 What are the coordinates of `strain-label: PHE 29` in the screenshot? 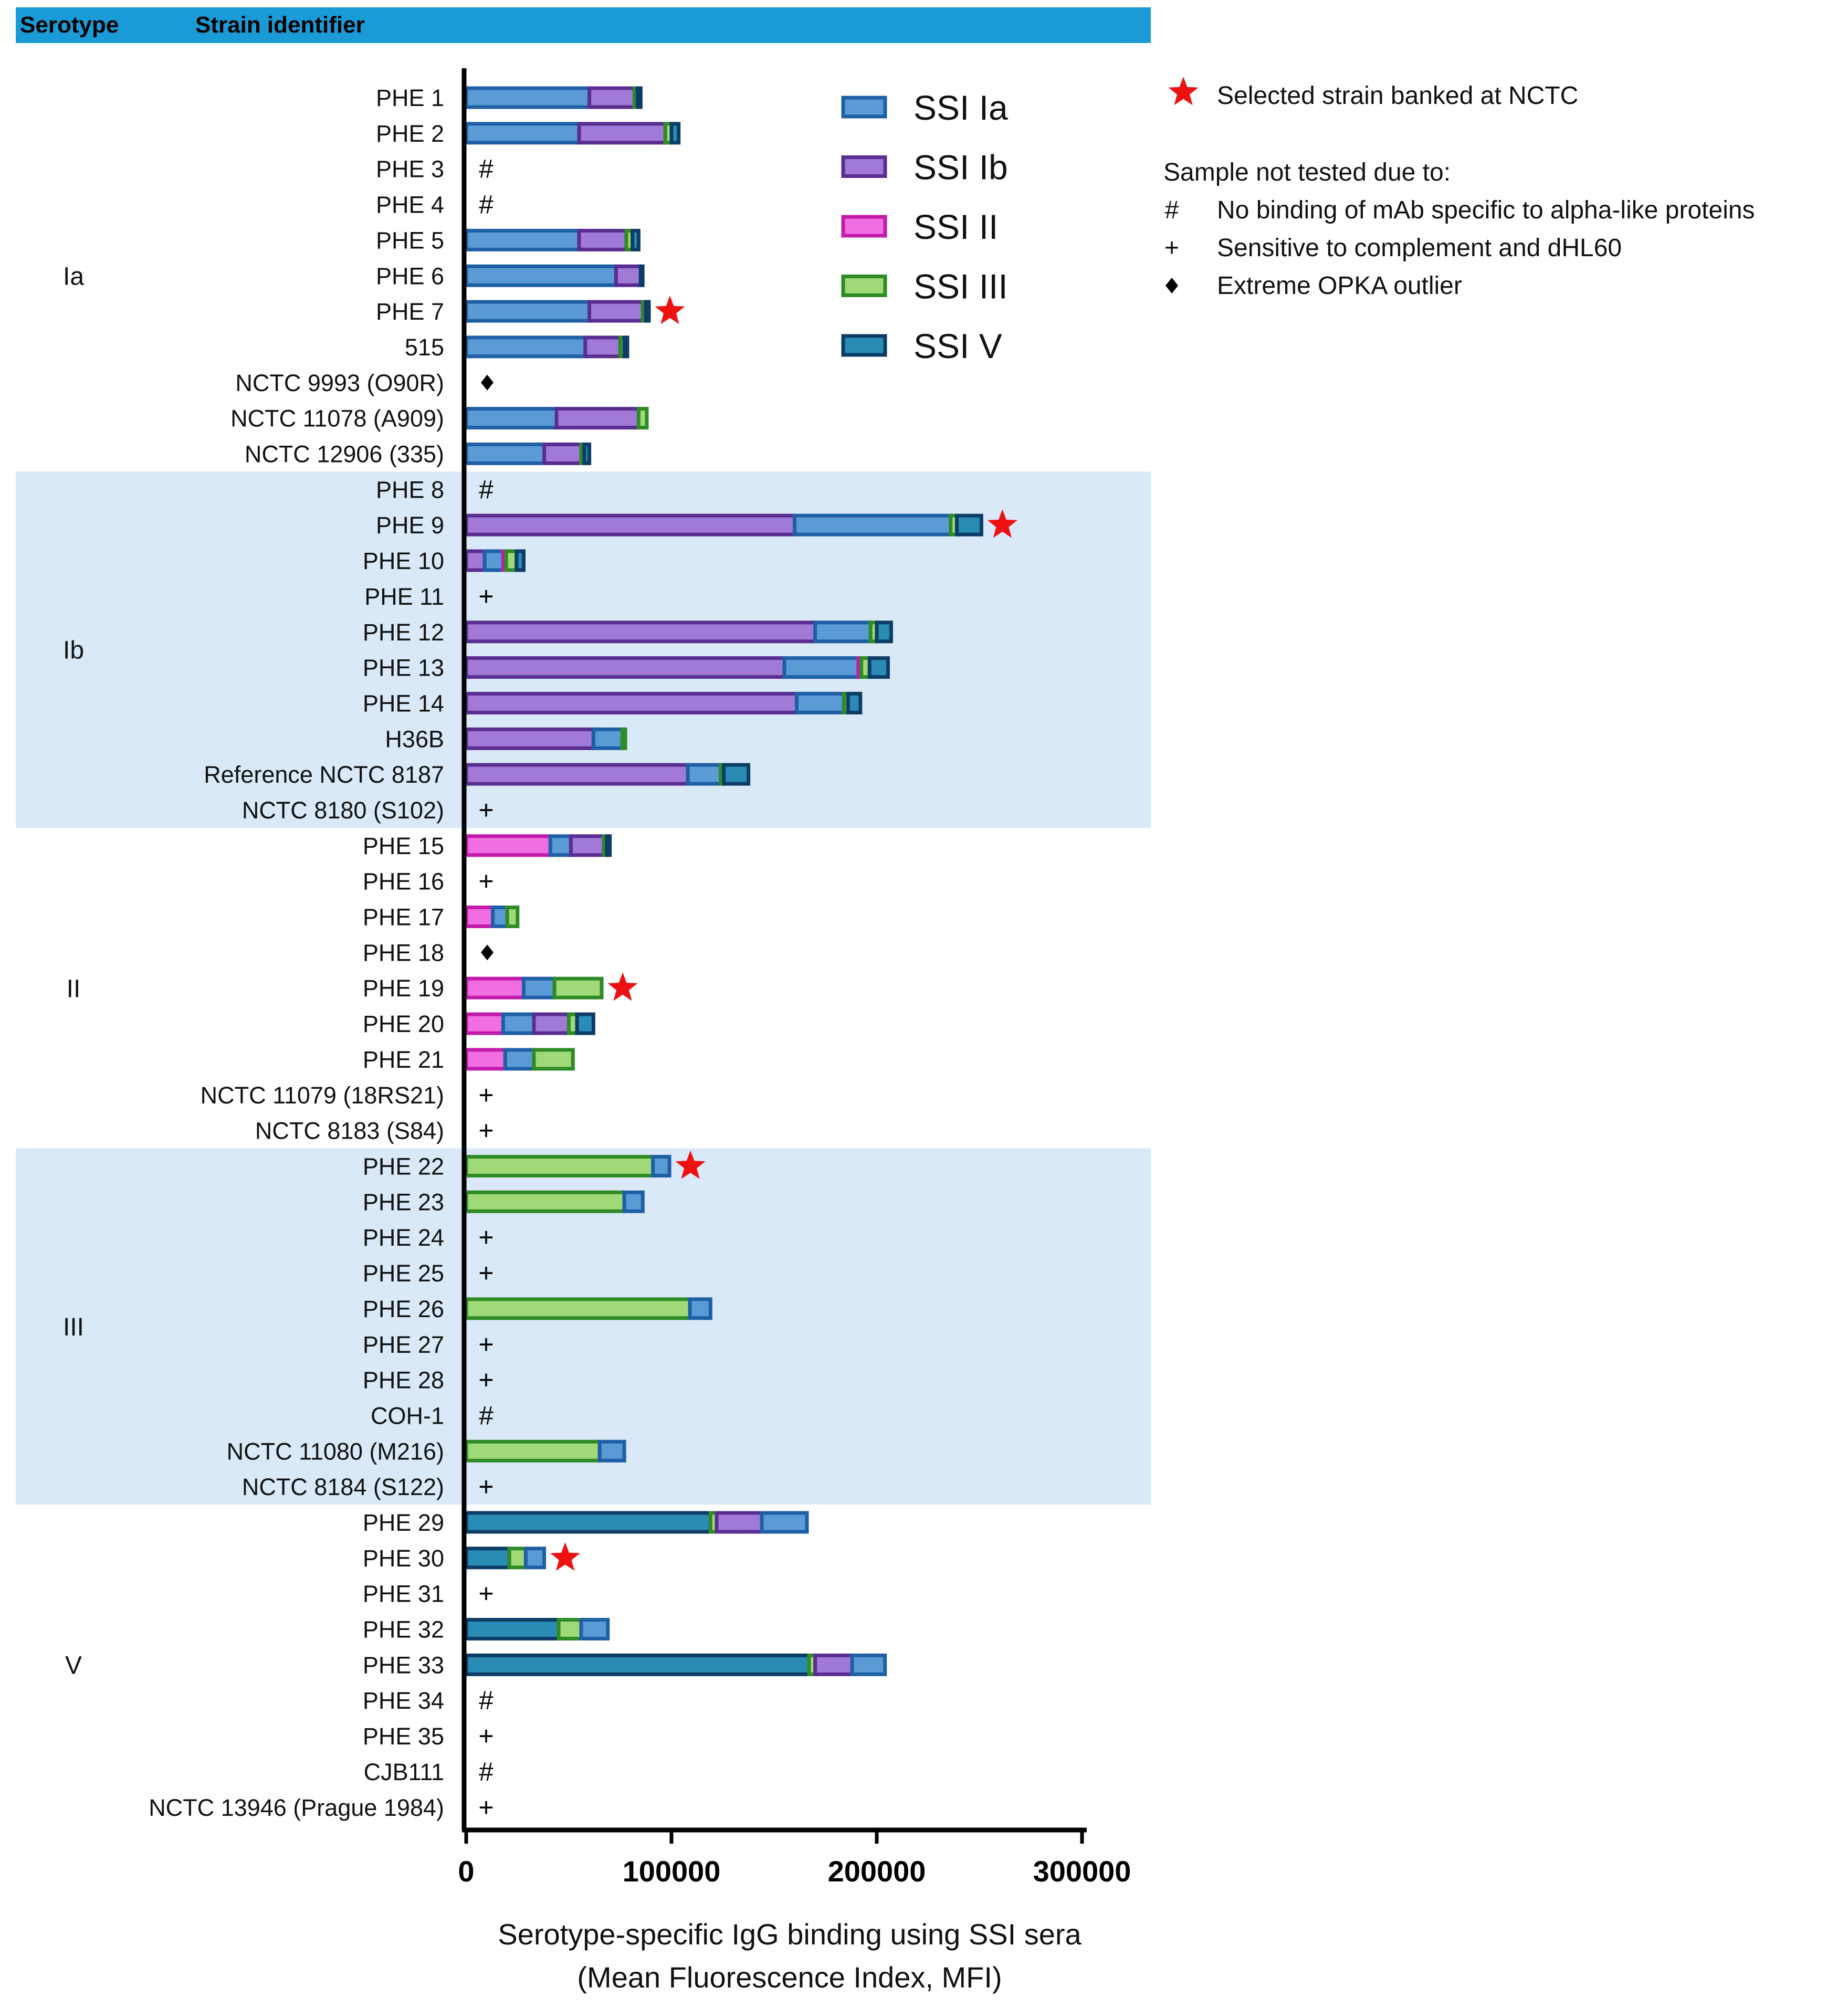 It's located at (403, 1522).